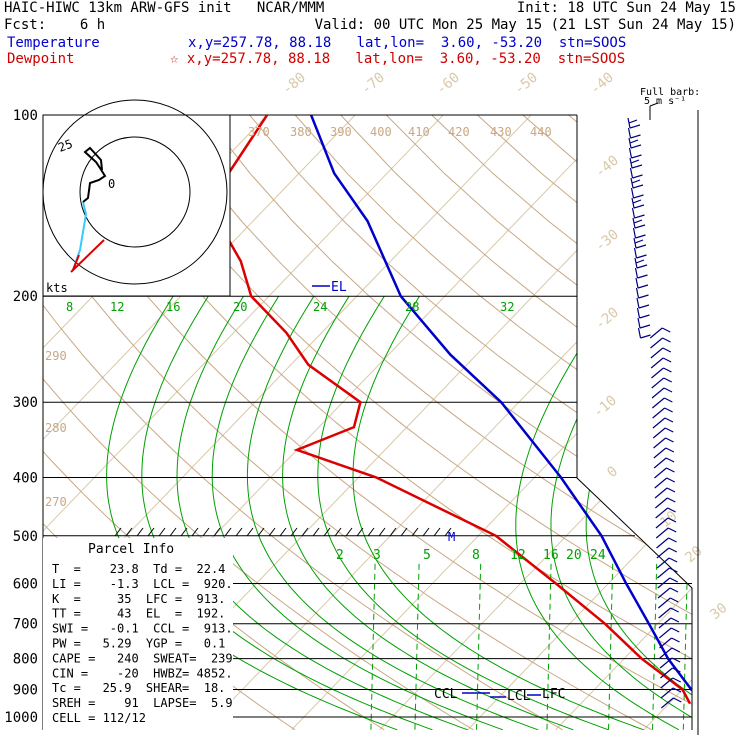 The height and width of the screenshot is (740, 740). I want to click on hodograph-units: kts, so click(57, 288).